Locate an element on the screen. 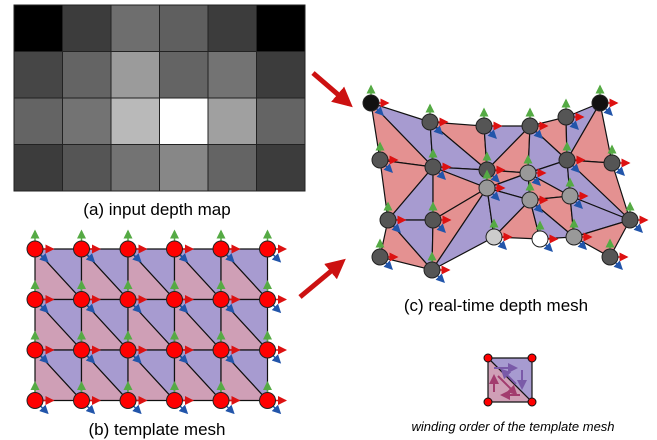  winding-caption: winding order of the template mesh is located at coordinates (512, 426).